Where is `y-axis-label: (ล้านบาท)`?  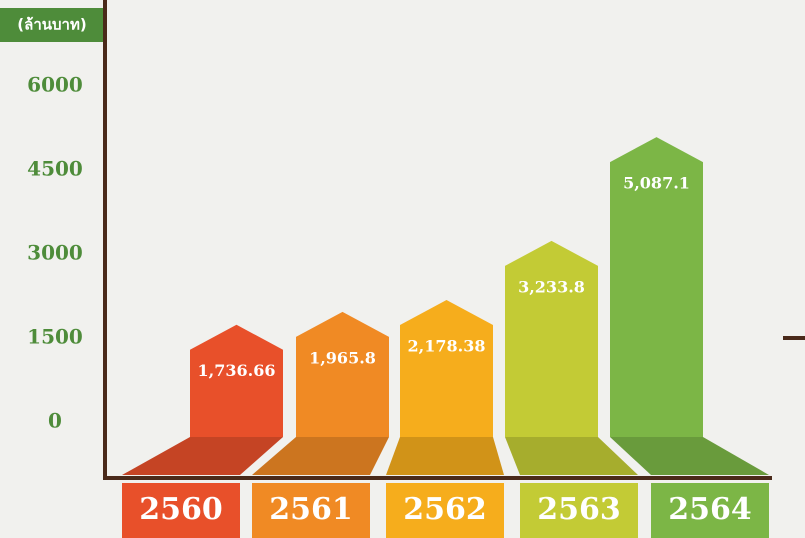
y-axis-label: (ล้านบาท) is located at coordinates (51, 25).